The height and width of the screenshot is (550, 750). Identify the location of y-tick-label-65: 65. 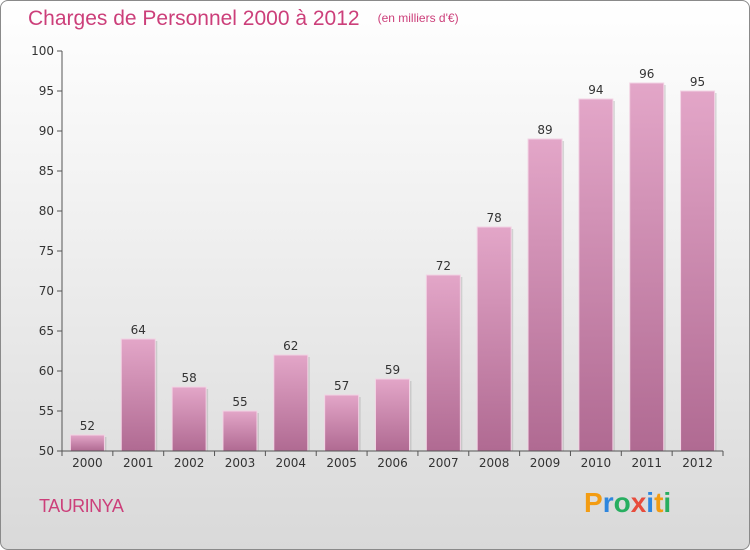
(46, 331).